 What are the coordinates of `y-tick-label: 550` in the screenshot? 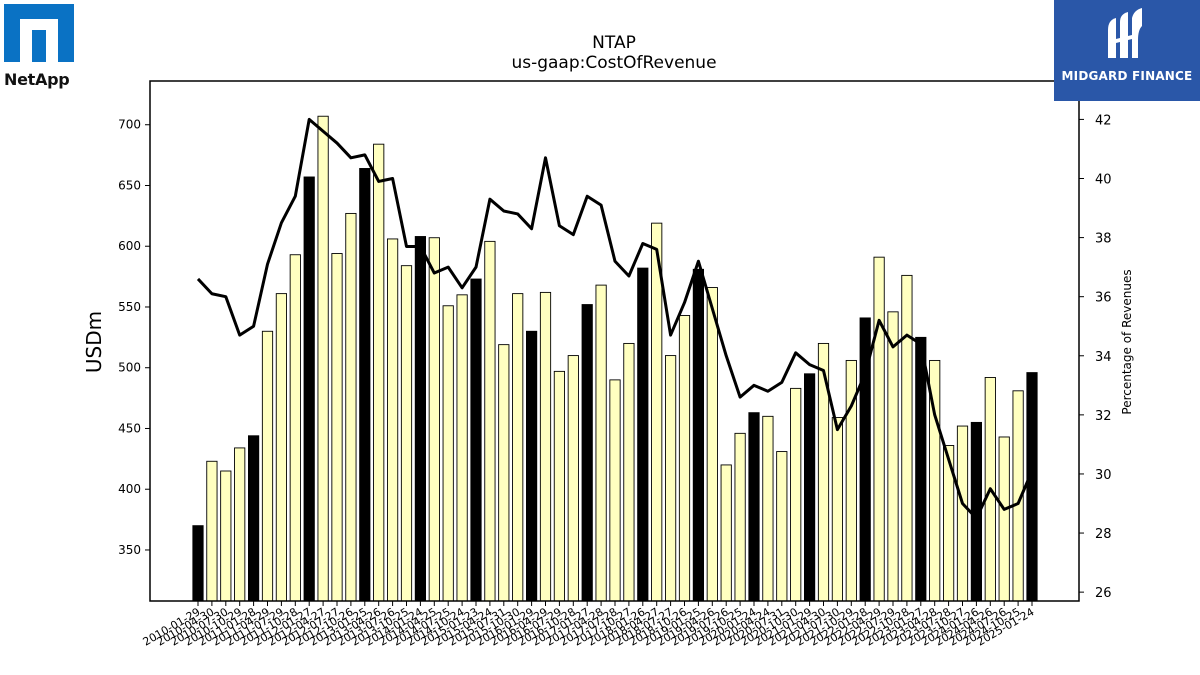 It's located at (129, 307).